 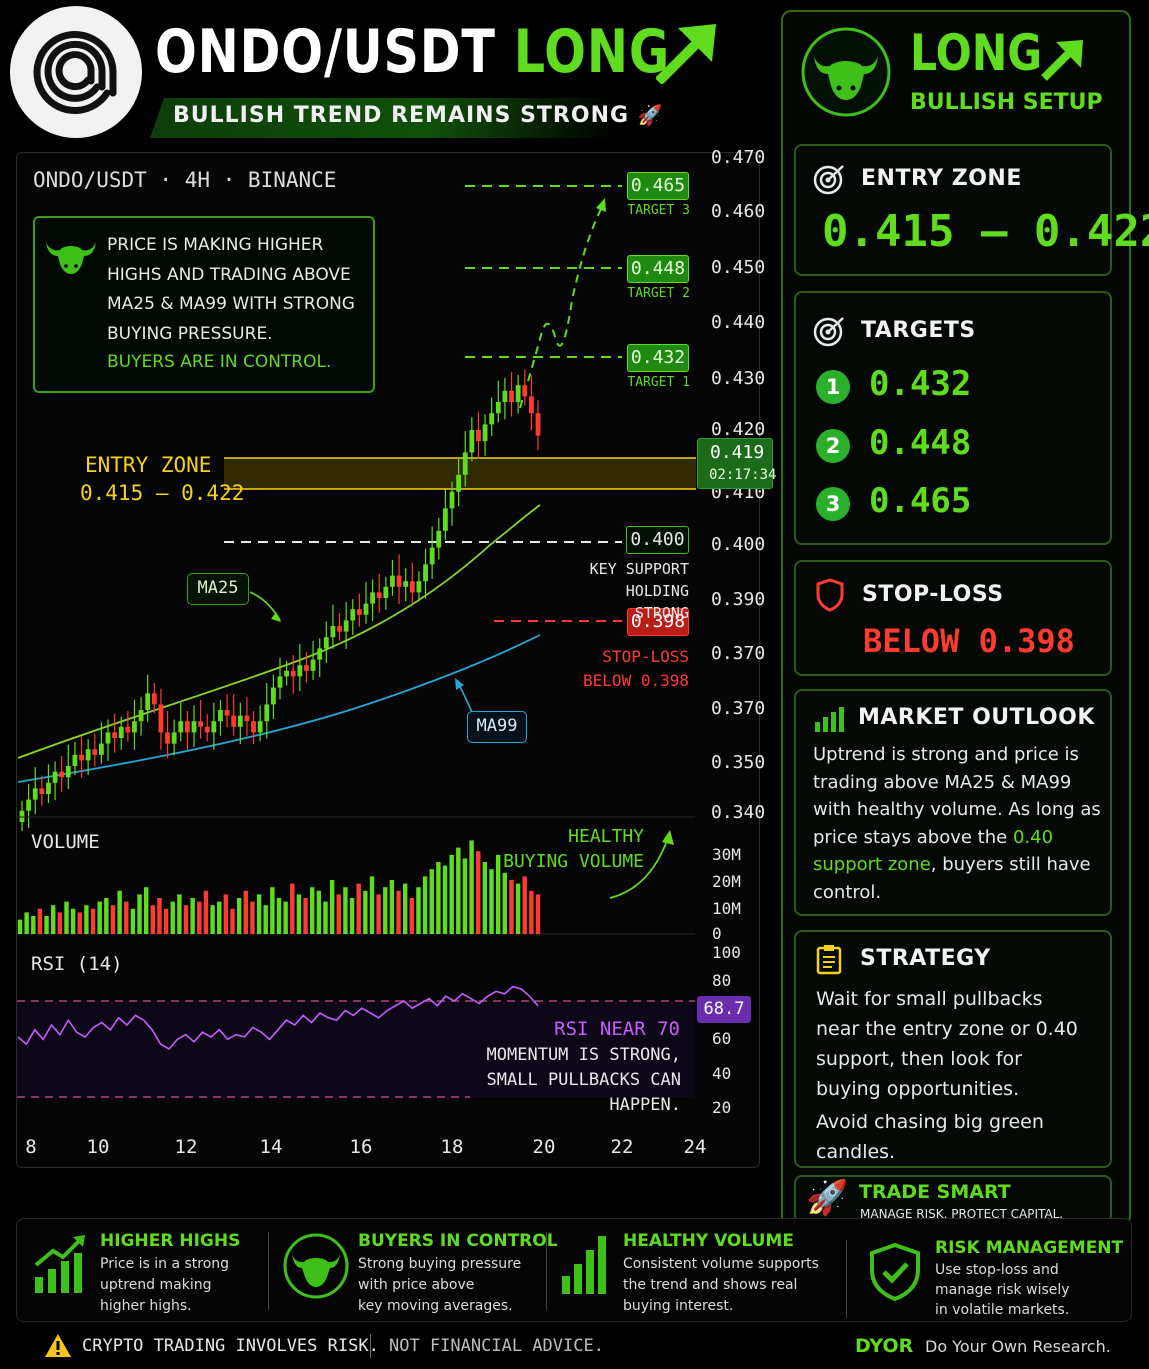 What do you see at coordinates (738, 267) in the screenshot?
I see `price-tick-label: 0.450` at bounding box center [738, 267].